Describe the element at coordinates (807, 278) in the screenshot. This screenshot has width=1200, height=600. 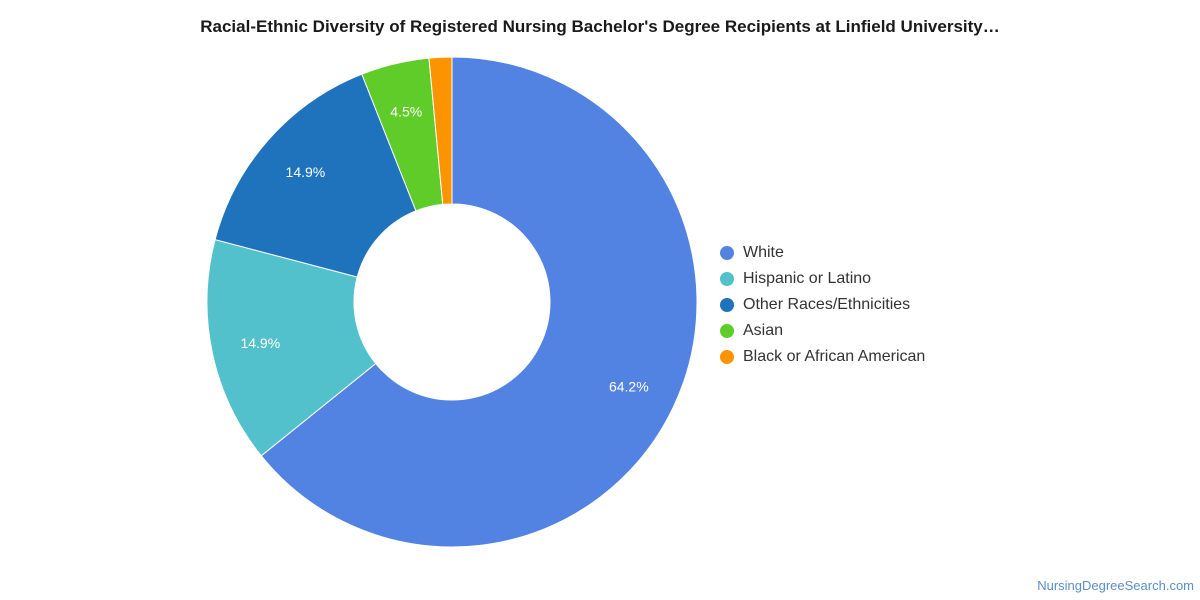
I see `legend-label: Hispanic or Latino` at that location.